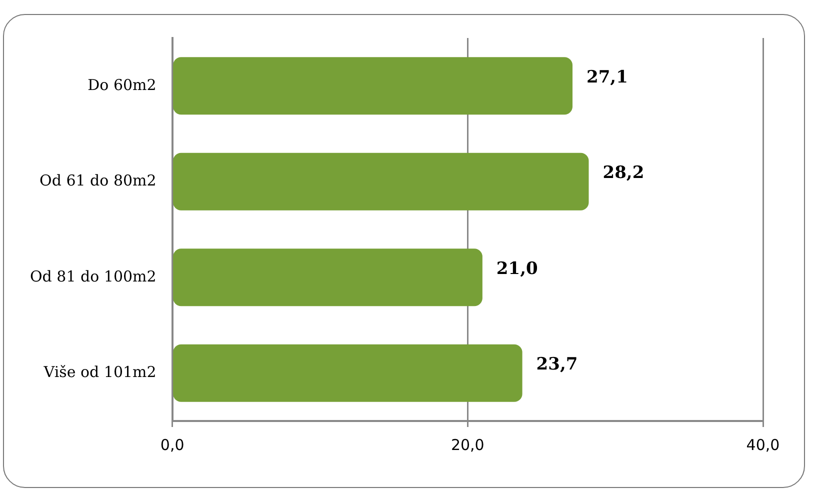 This screenshot has height=495, width=813. Describe the element at coordinates (122, 85) in the screenshot. I see `y-tick-label: Do 60m2` at that location.